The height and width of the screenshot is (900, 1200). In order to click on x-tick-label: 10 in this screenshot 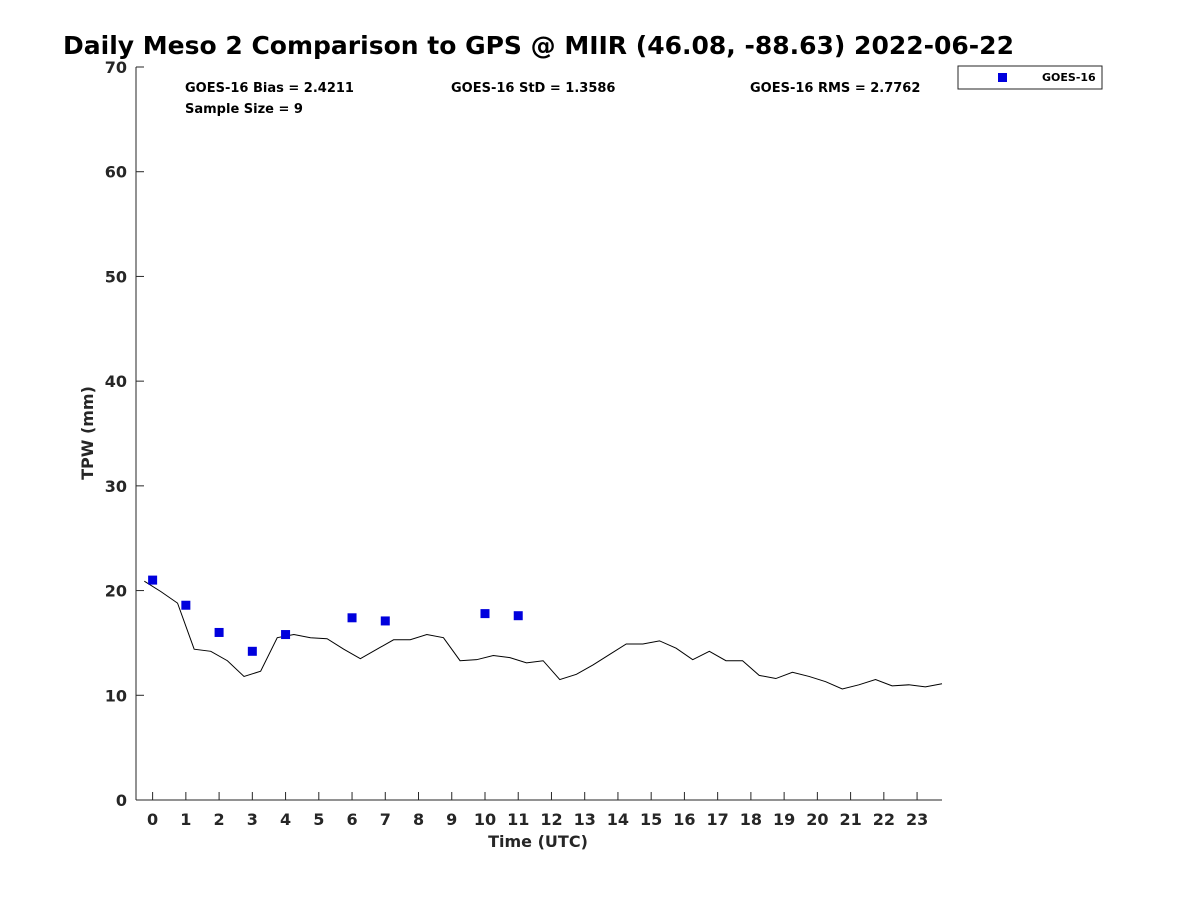, I will do `click(485, 819)`.